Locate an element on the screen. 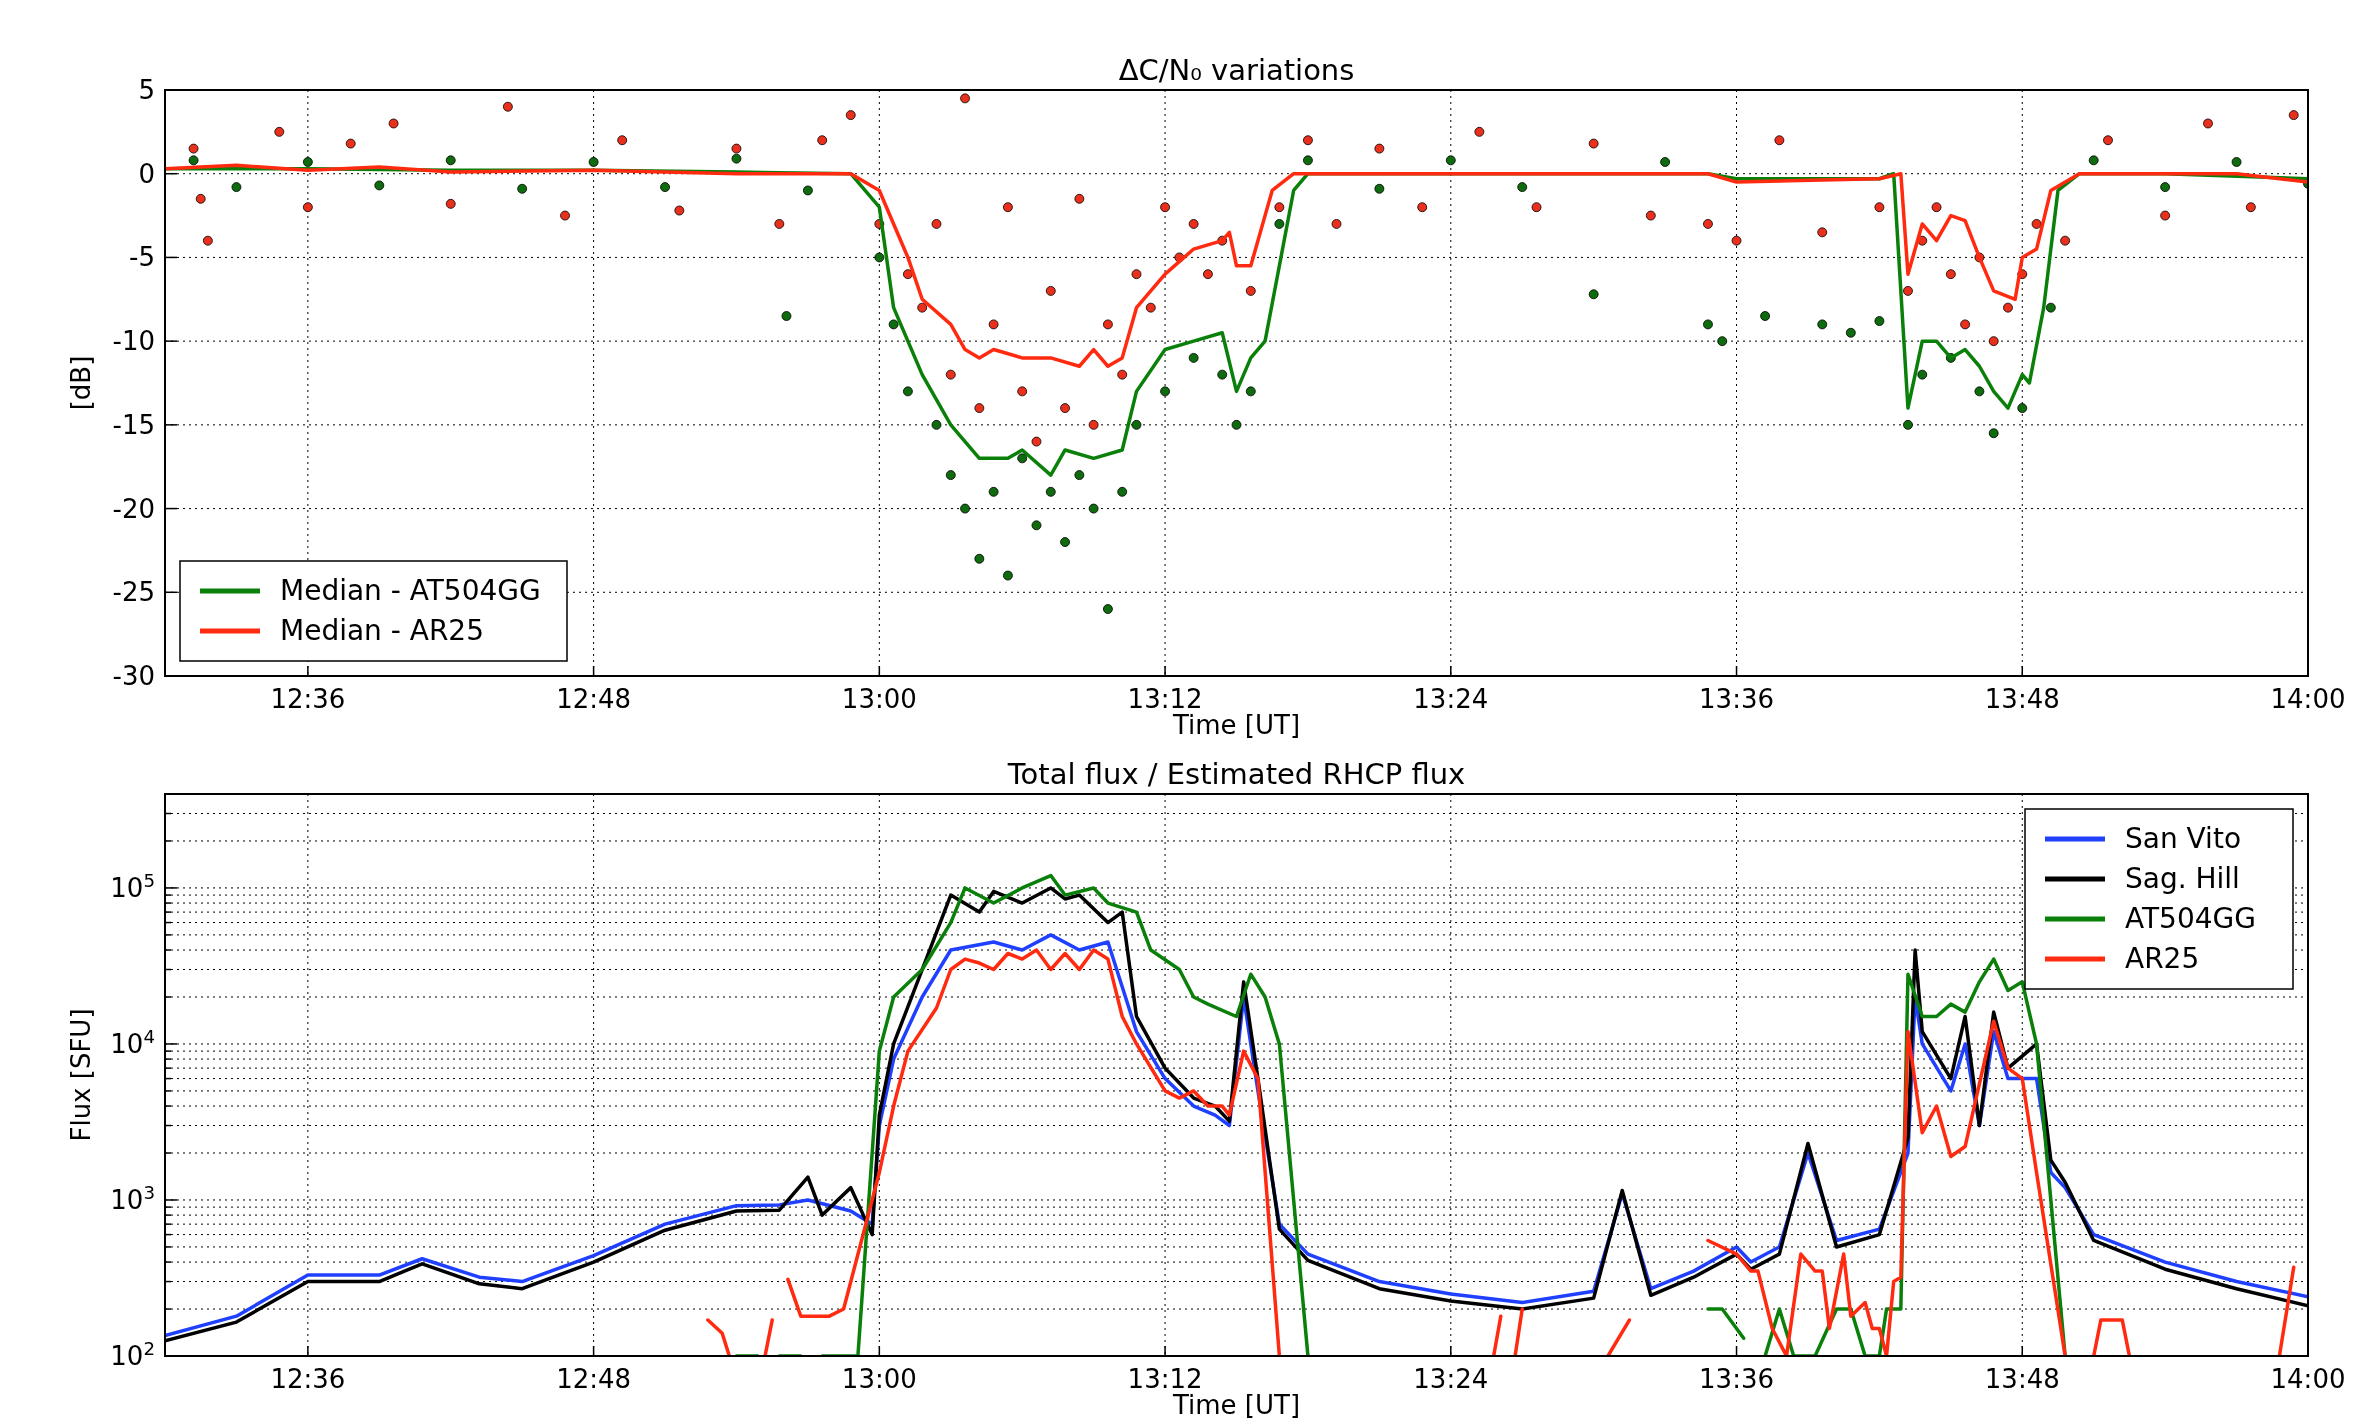  chart-title: Total flux / Estimated RHCP flux is located at coordinates (1236, 774).